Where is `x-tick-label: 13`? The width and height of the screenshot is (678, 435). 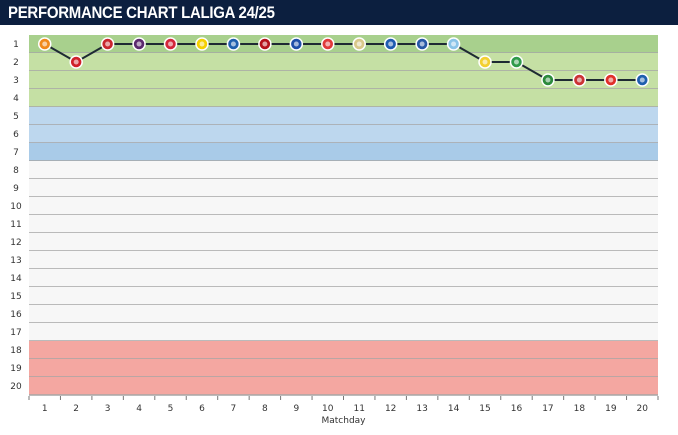 x-tick-label: 13 is located at coordinates (421, 409).